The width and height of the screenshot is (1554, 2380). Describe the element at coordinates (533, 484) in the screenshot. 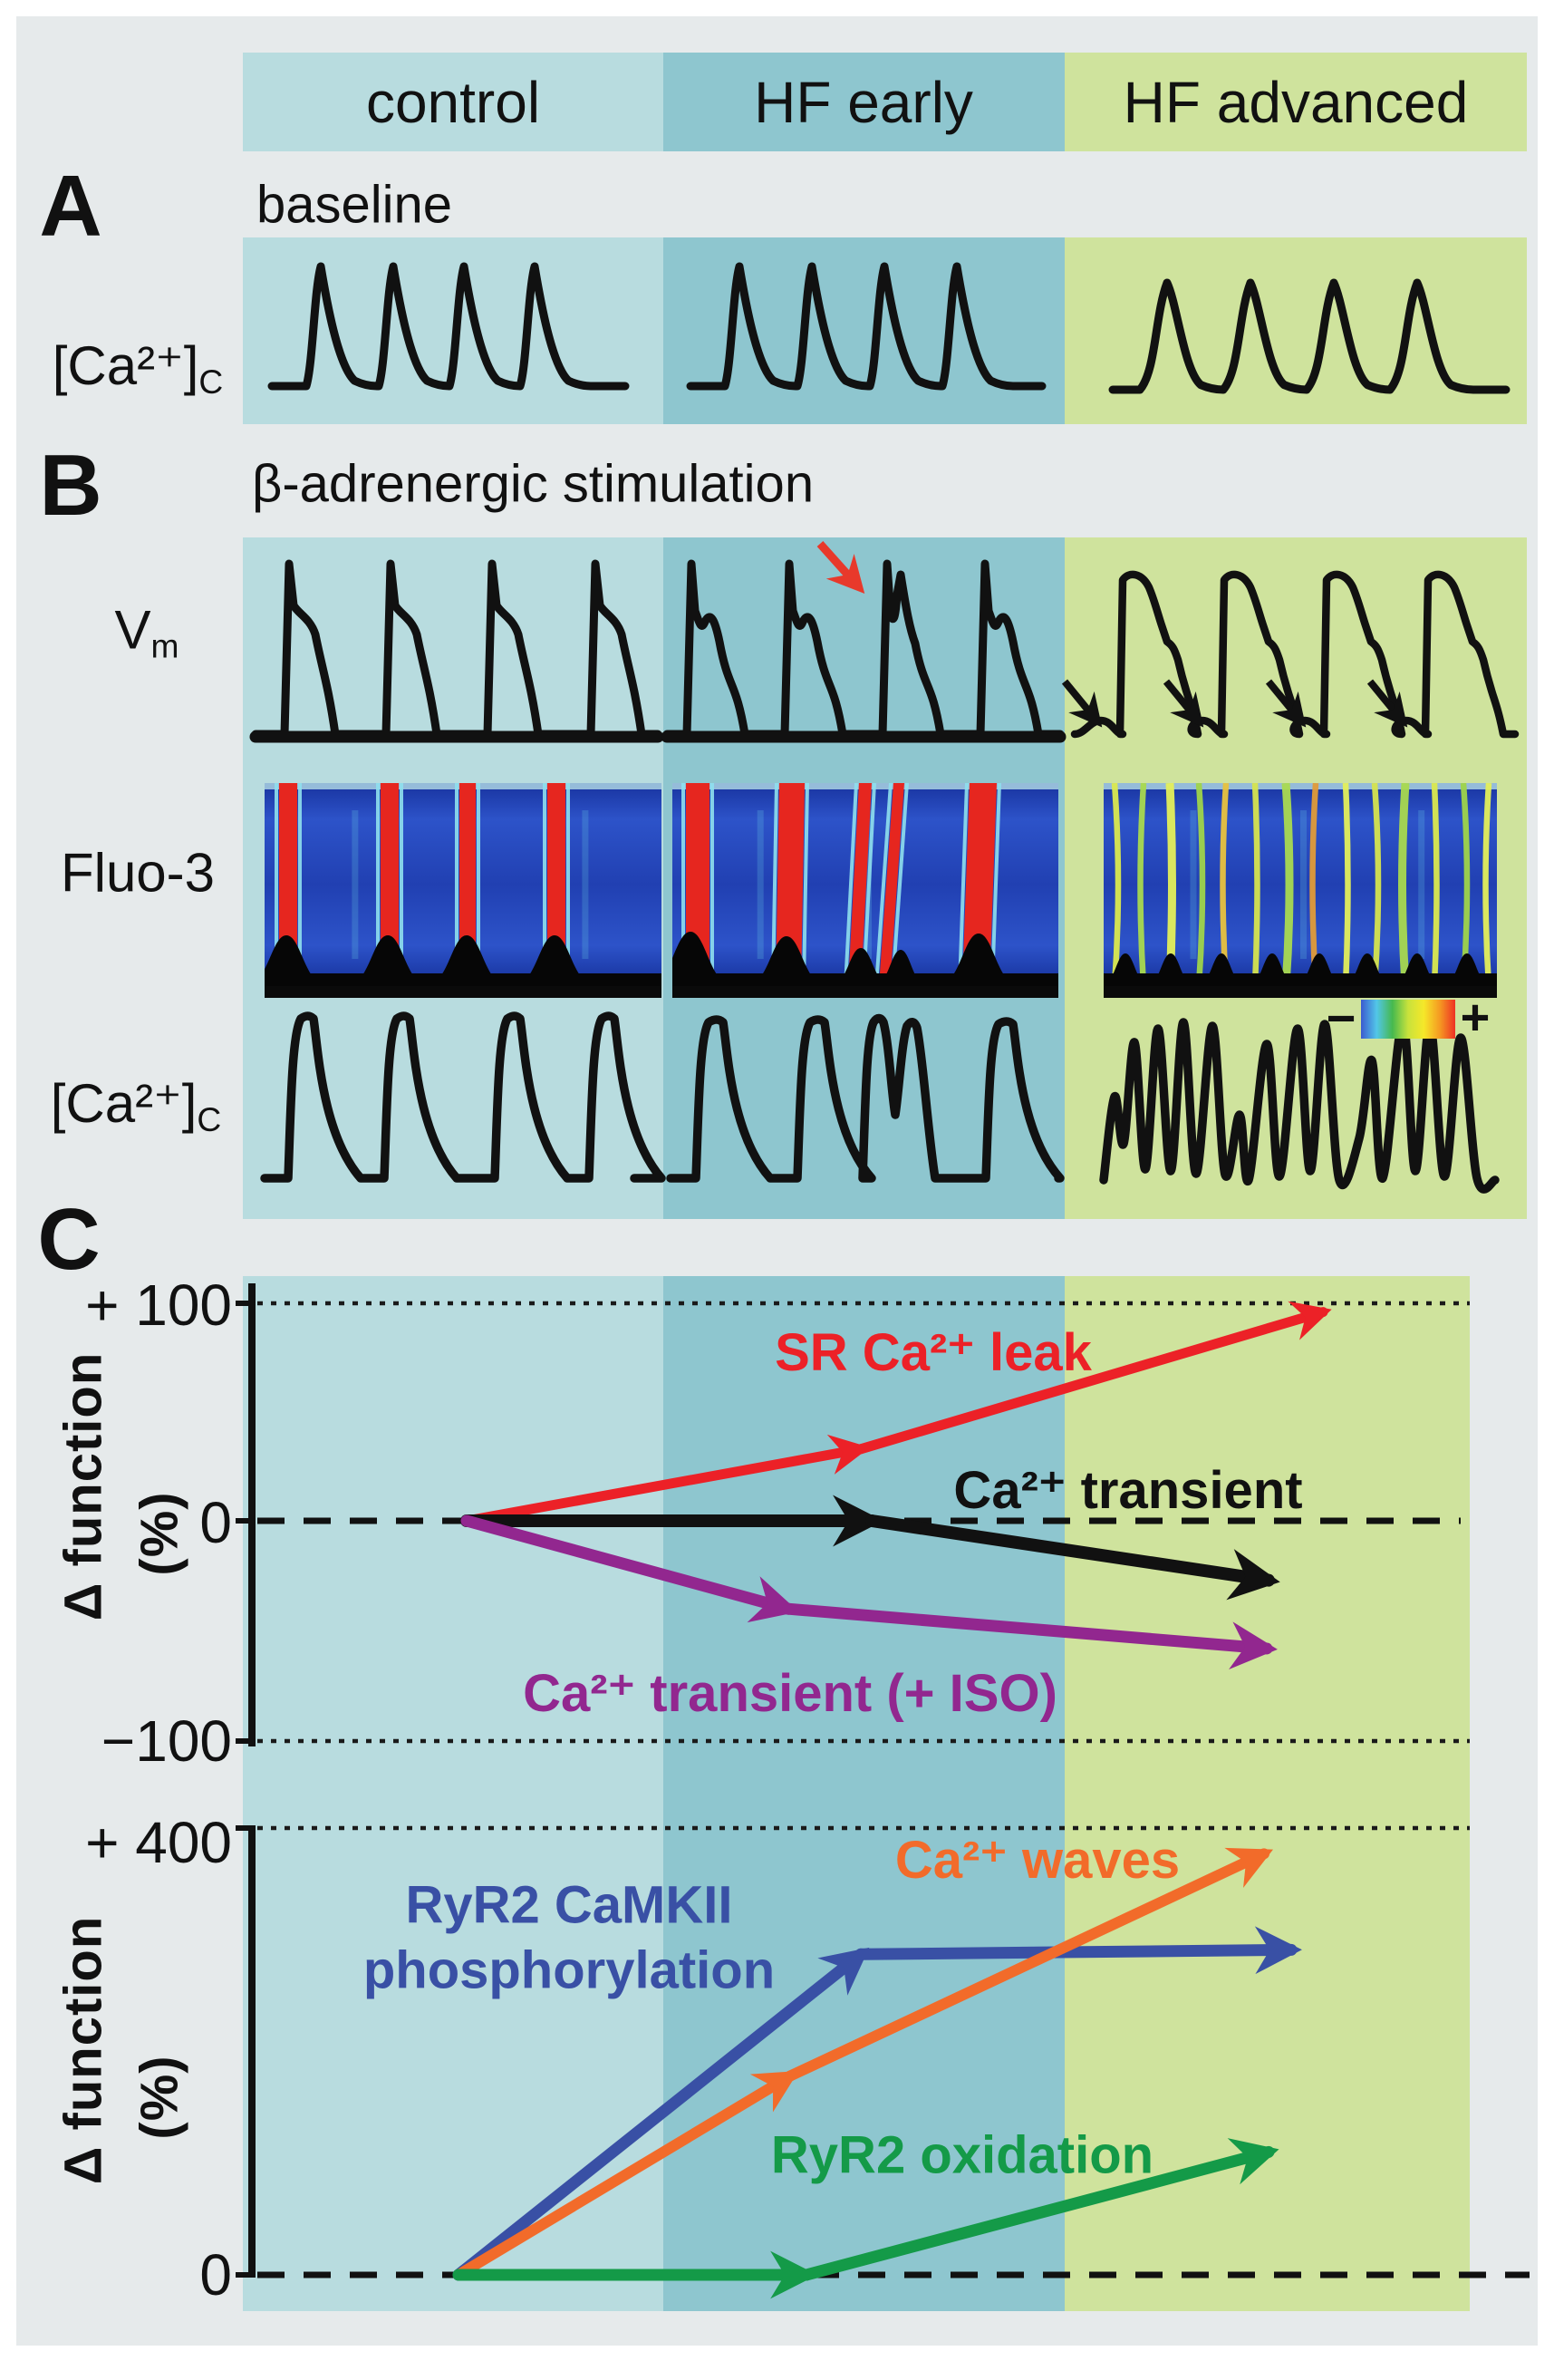

I see `panel-b-title: β-adrenergic stimulation` at that location.